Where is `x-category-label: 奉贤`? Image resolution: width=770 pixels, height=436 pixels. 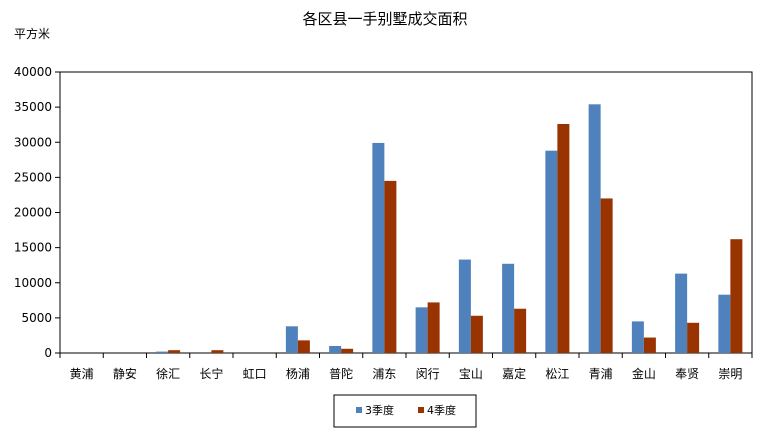
x-category-label: 奉贤 is located at coordinates (687, 374).